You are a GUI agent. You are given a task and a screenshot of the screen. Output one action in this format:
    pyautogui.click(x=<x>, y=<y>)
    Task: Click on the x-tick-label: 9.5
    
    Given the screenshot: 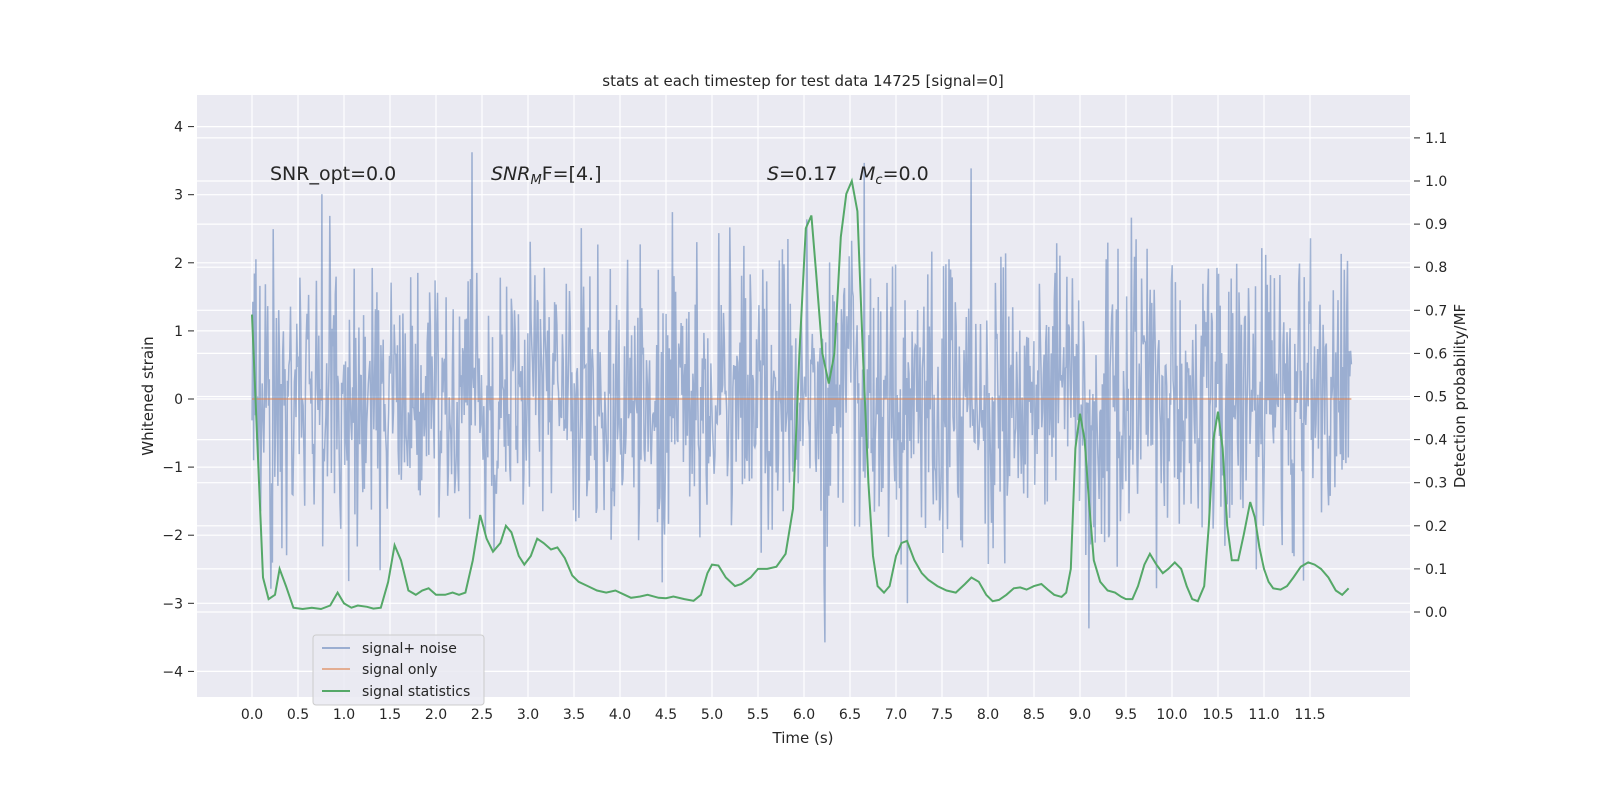 What is the action you would take?
    pyautogui.click(x=1126, y=715)
    